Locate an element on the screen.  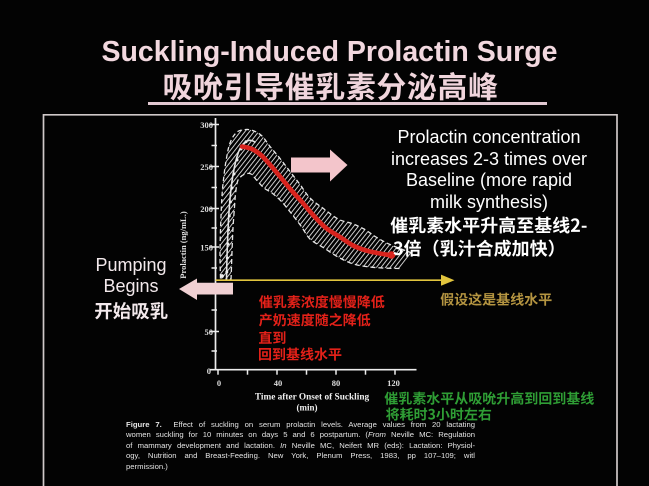
svg-text: 80 is located at coordinates (336, 383).